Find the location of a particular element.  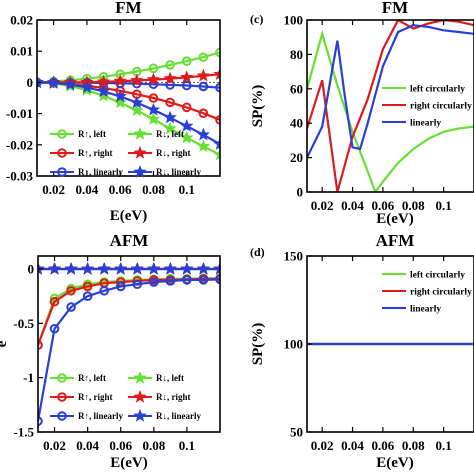

y-tick-label: 100 is located at coordinates (294, 344).